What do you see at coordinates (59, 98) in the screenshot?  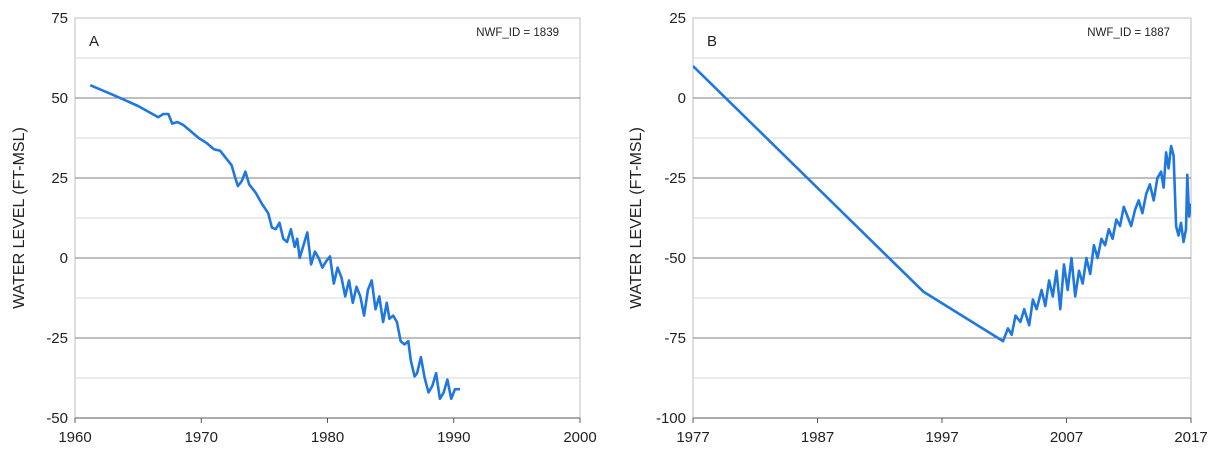 I see `y-tick-label: 50` at bounding box center [59, 98].